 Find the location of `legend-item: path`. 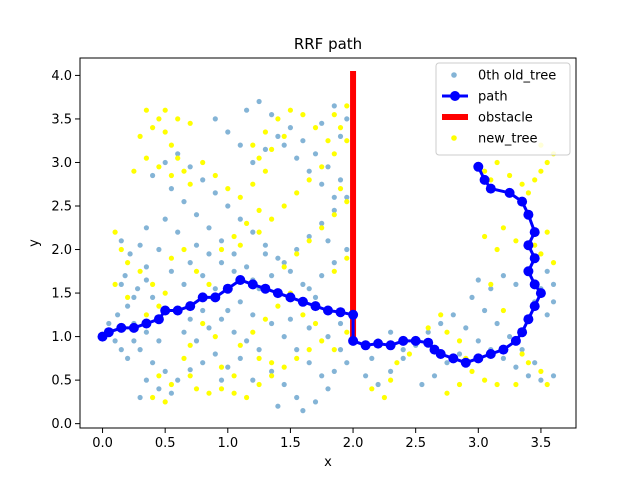

legend-item: path is located at coordinates (475, 97).